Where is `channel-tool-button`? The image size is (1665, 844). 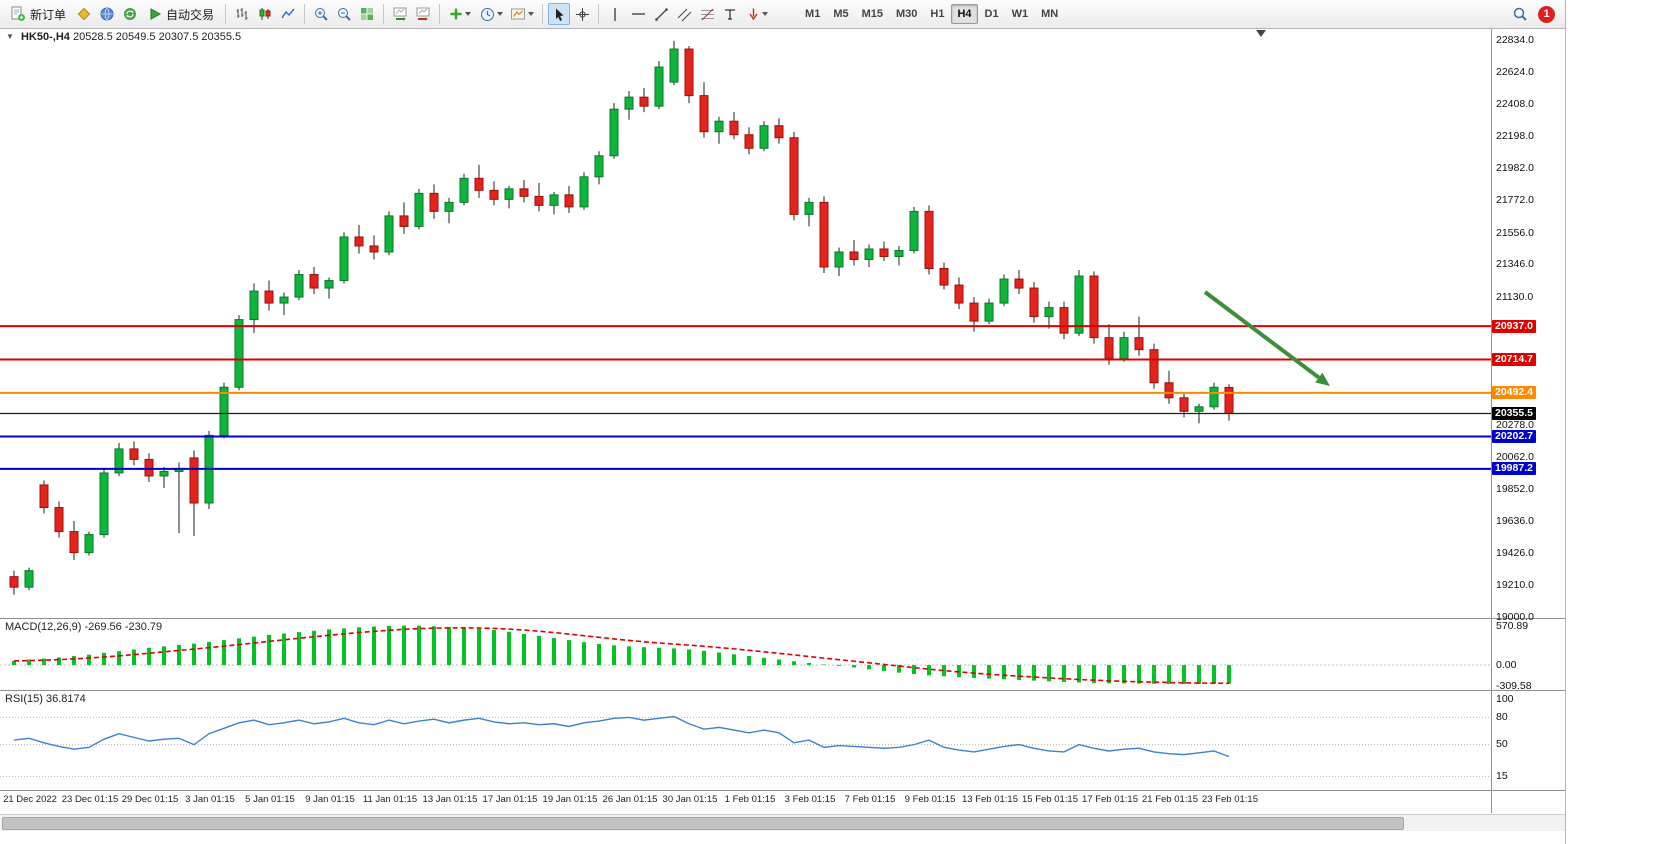
channel-tool-button is located at coordinates (684, 14).